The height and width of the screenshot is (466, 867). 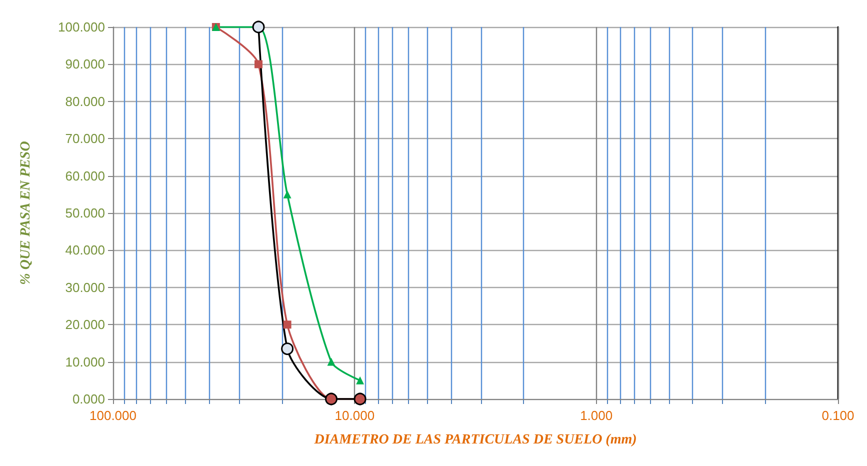 What do you see at coordinates (838, 415) in the screenshot?
I see `x-tick-label: 0.100` at bounding box center [838, 415].